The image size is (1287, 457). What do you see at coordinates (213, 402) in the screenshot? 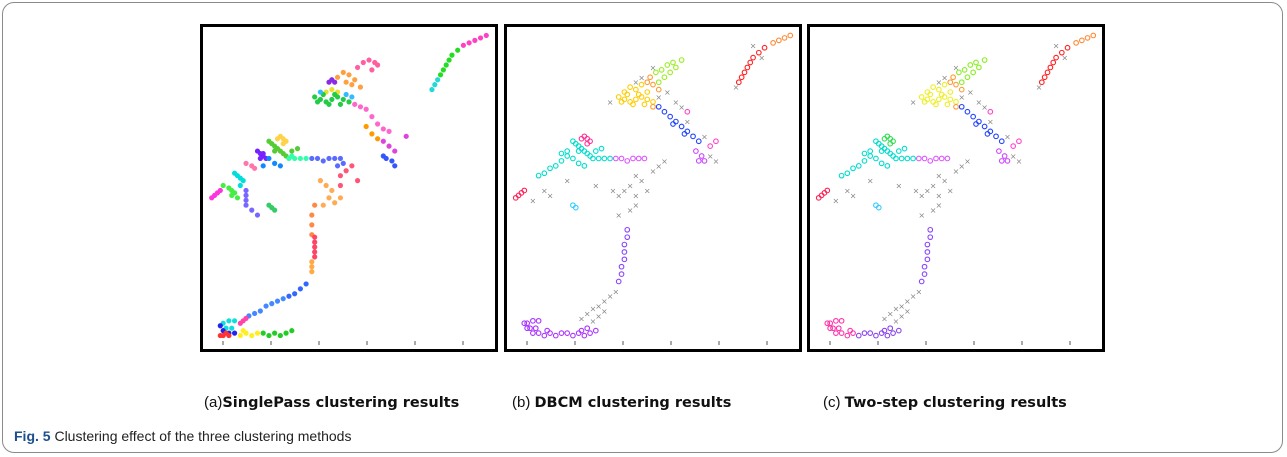
I see `caption-a-prefix: (a)` at bounding box center [213, 402].